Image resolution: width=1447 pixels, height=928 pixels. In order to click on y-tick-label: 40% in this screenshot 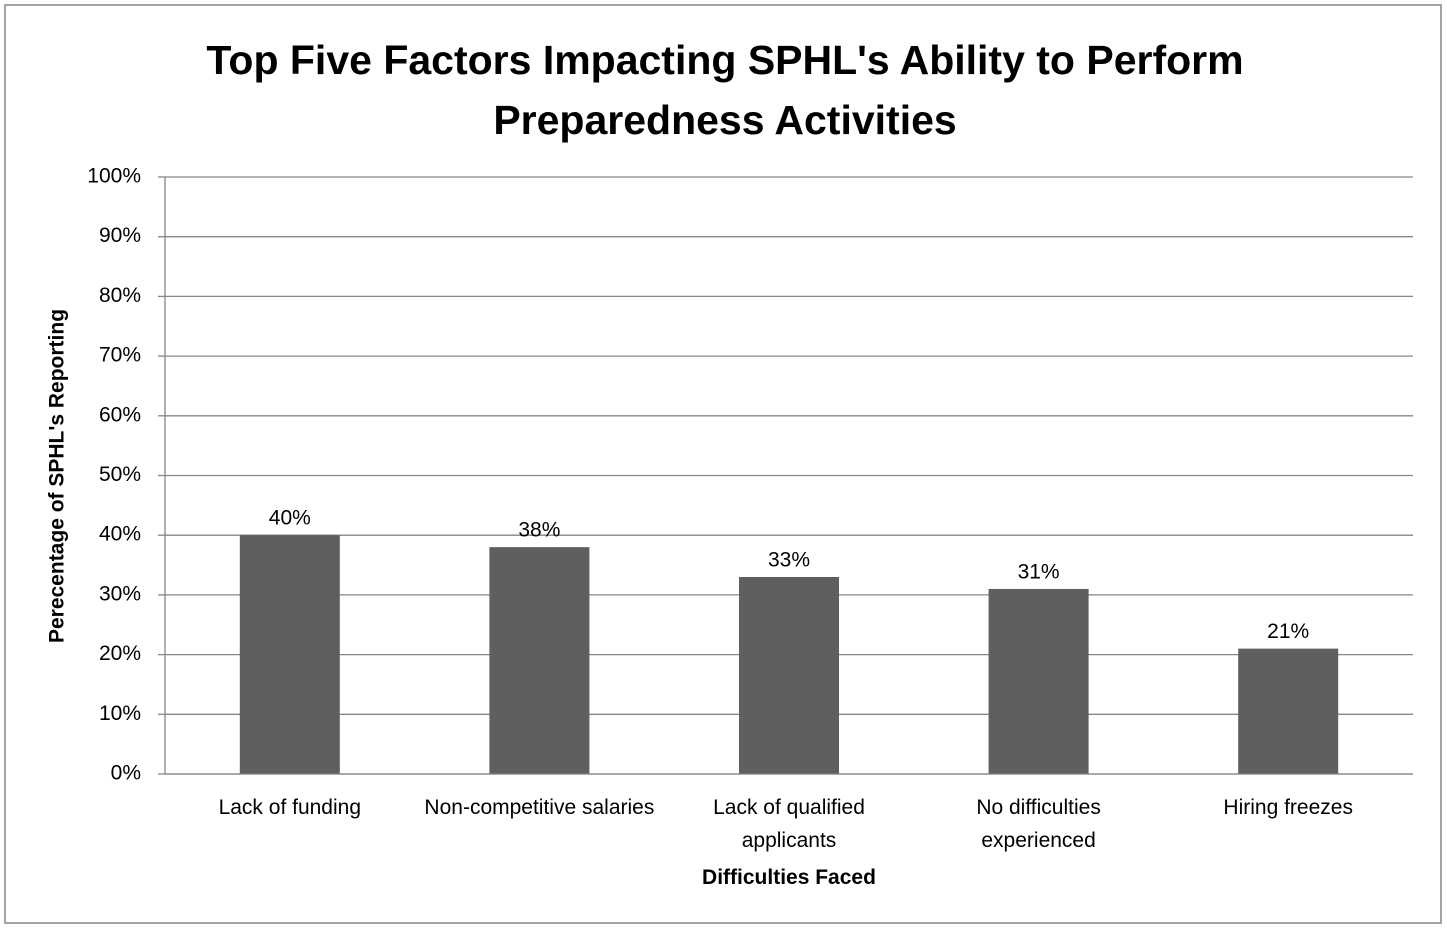, I will do `click(120, 534)`.